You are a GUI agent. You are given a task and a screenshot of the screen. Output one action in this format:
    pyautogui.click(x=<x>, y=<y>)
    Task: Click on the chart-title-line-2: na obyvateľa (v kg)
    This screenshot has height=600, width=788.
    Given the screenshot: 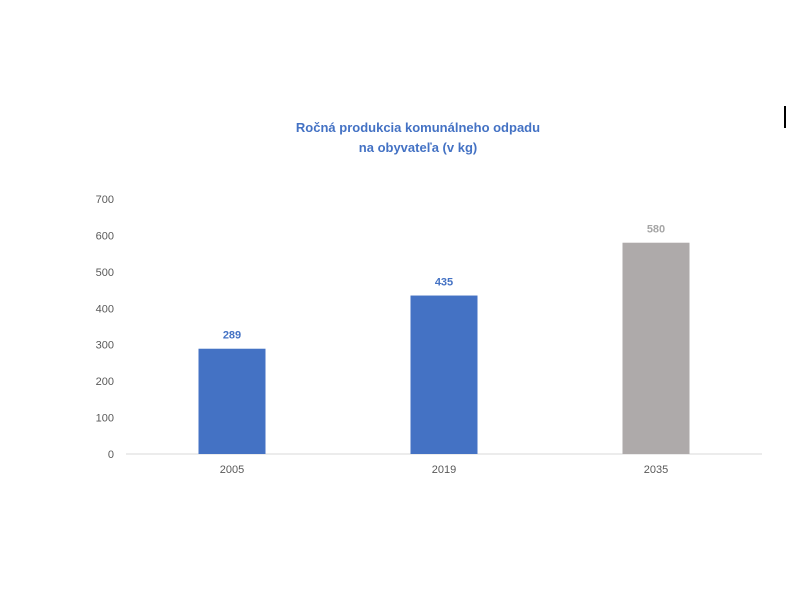 What is the action you would take?
    pyautogui.click(x=418, y=147)
    